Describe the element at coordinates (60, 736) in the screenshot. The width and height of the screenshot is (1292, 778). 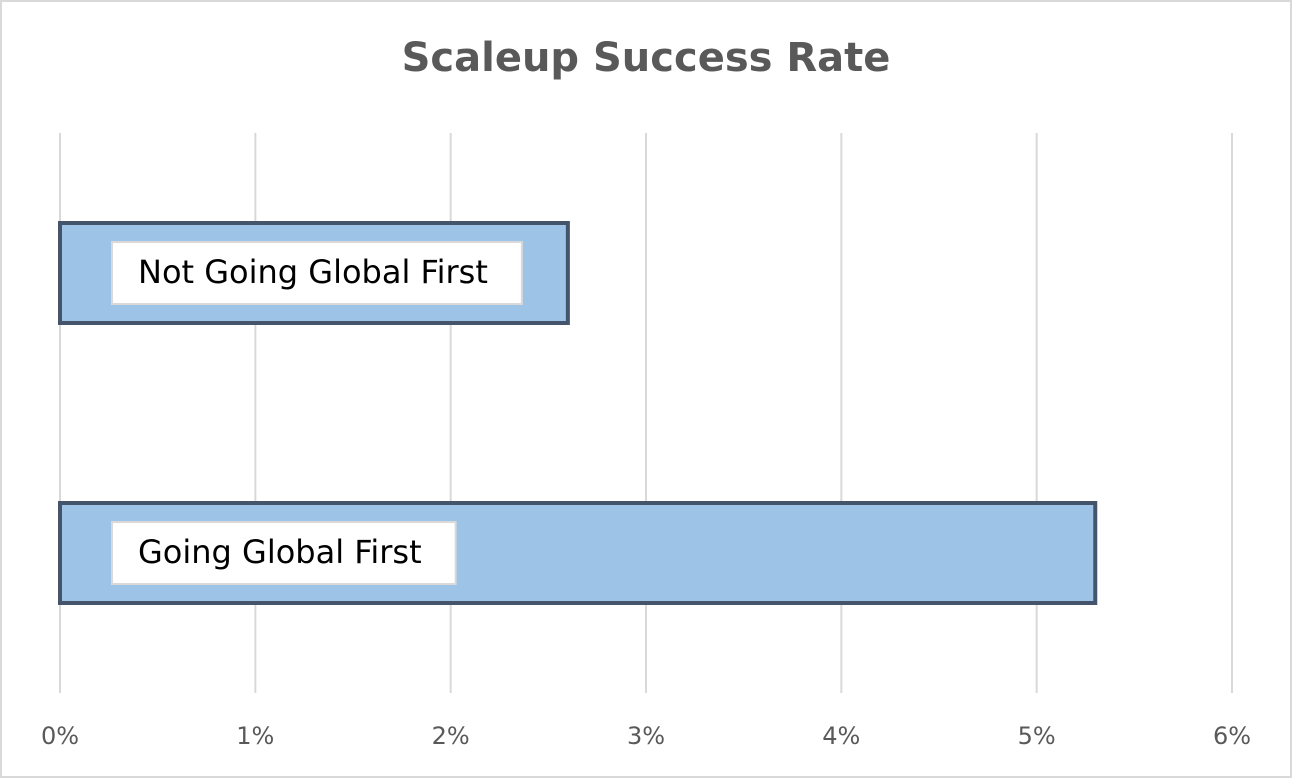
I see `x-tick-label: 0%` at that location.